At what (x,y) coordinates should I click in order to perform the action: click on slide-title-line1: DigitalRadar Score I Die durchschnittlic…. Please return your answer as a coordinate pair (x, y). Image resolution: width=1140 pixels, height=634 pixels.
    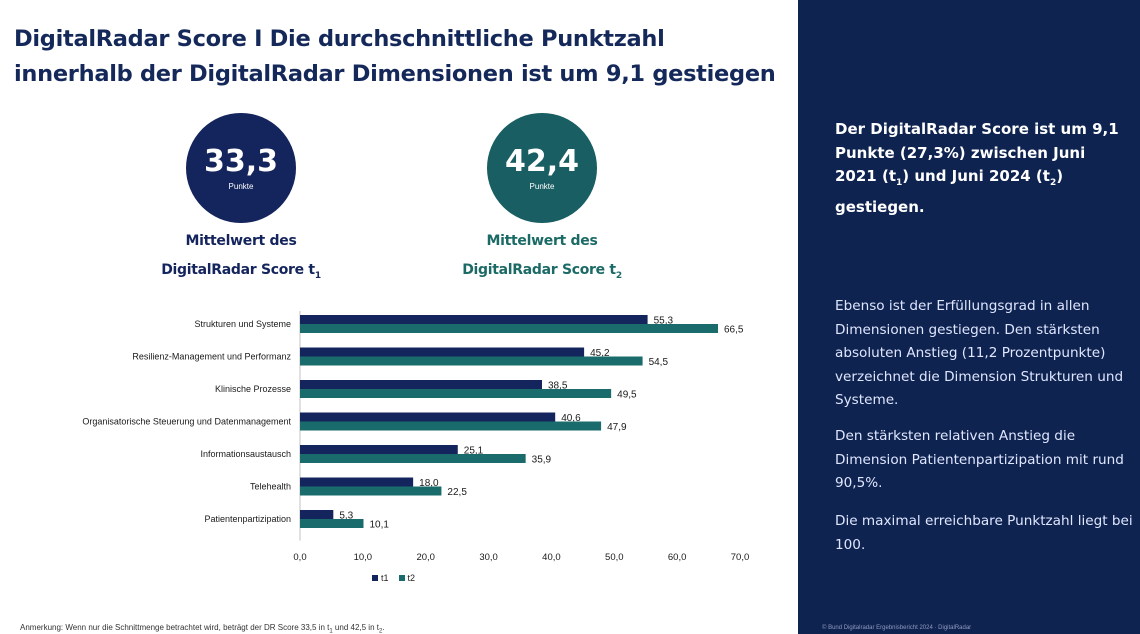
    Looking at the image, I should click on (339, 39).